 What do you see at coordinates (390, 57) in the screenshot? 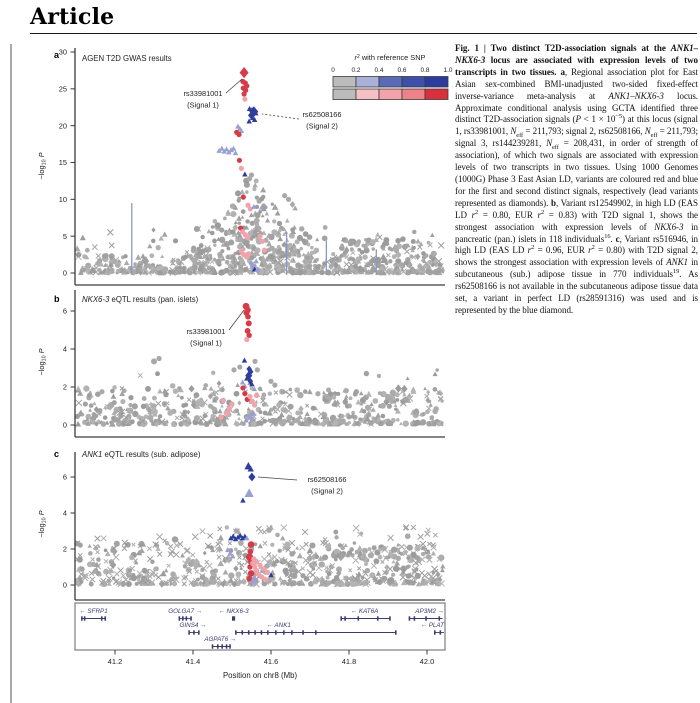
I see `legend-title: r2​ with reference SNP` at bounding box center [390, 57].